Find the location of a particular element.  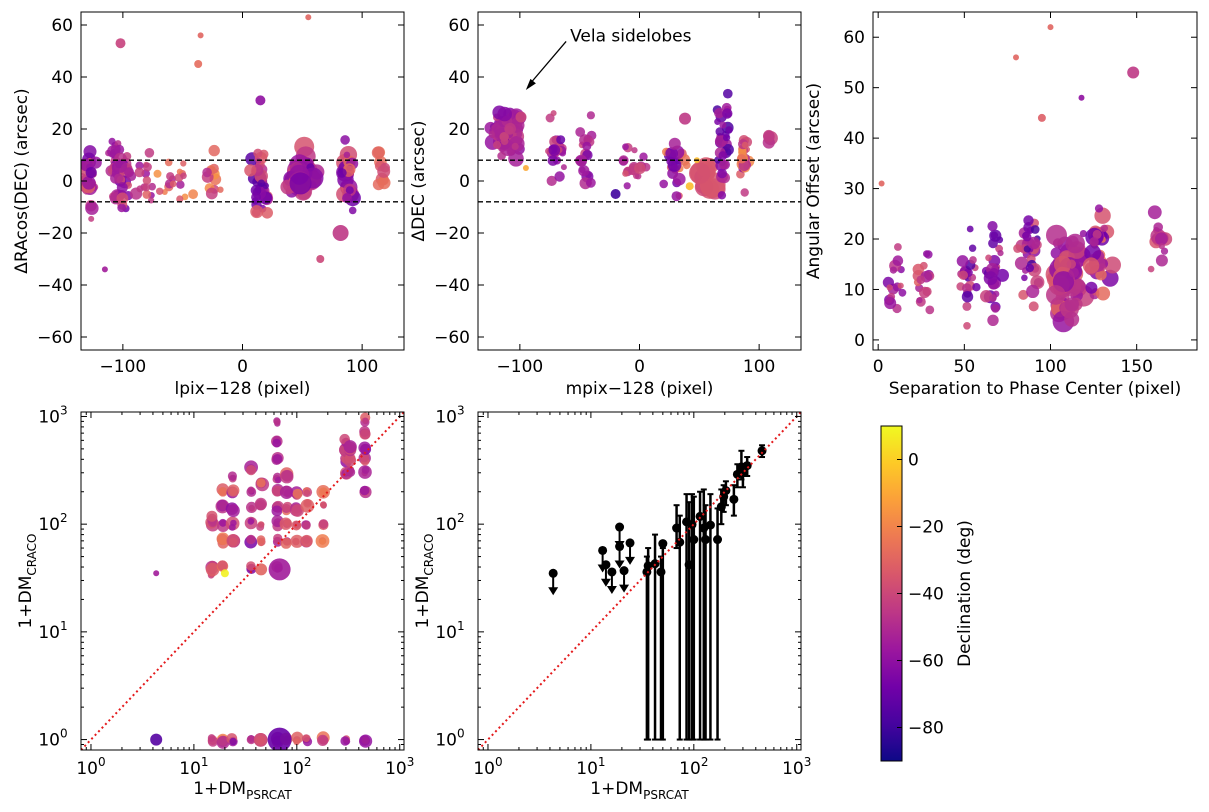

x-axis-label: 1+DMPSRCAT is located at coordinates (242, 790).